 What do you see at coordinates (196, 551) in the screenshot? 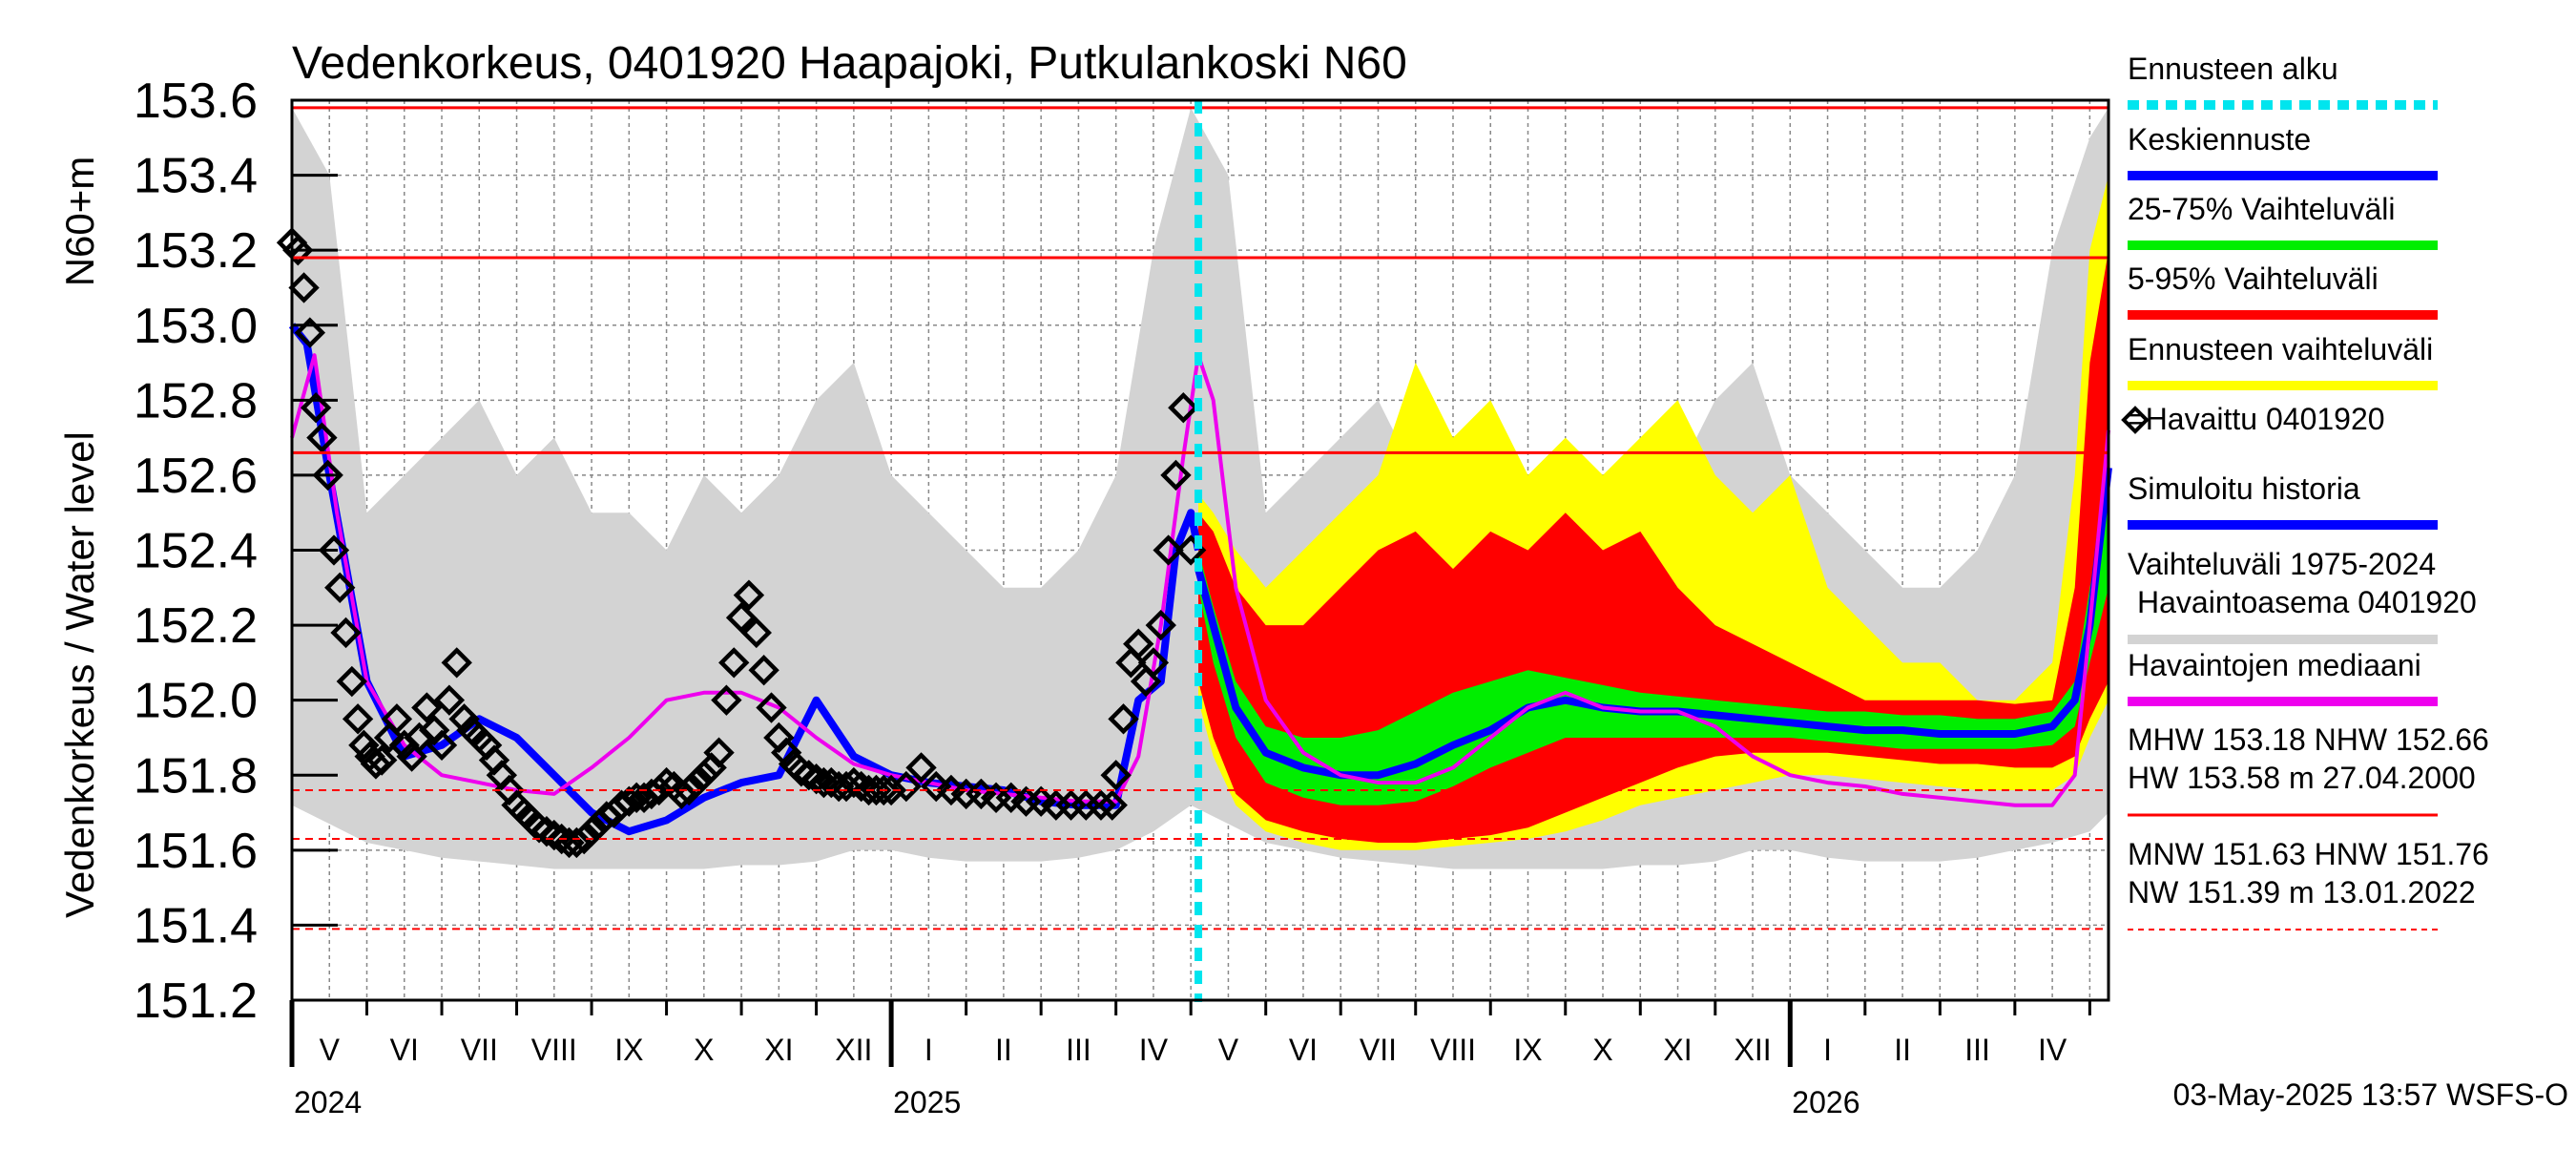
I see `y-tick-label: 152.4` at bounding box center [196, 551].